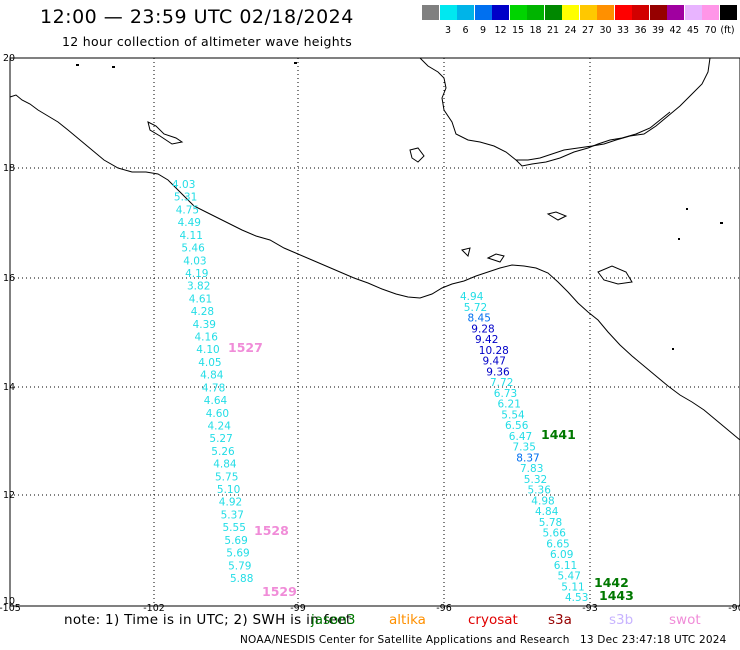 This screenshot has height=650, width=740. What do you see at coordinates (333, 620) in the screenshot?
I see `satellite-legend-item: jason3` at bounding box center [333, 620].